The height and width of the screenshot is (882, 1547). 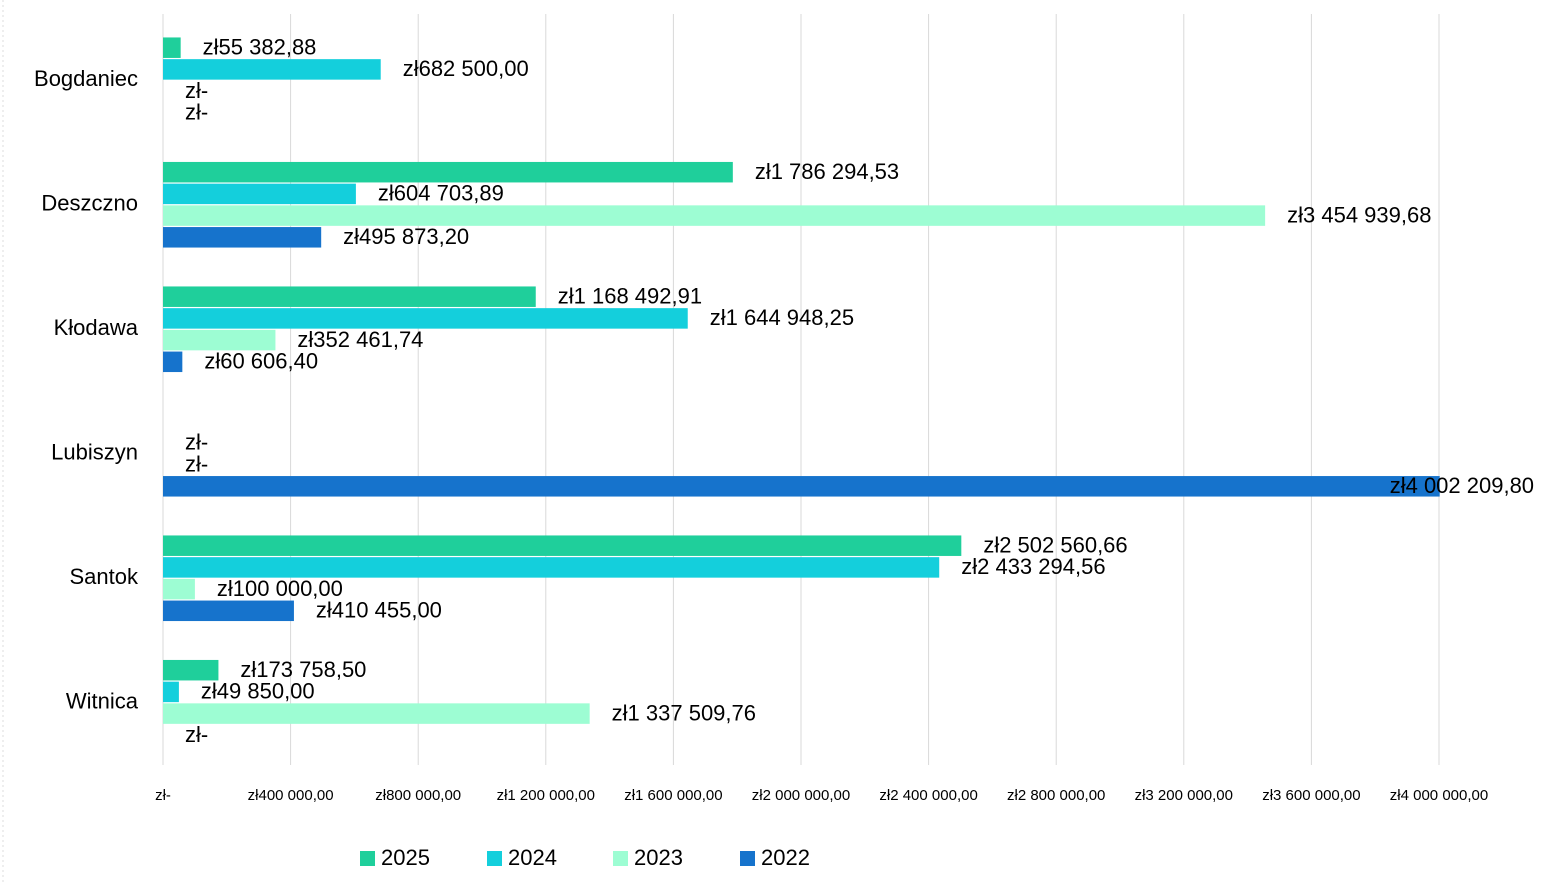 I want to click on data-label: zł1 786 294,53, so click(x=827, y=171).